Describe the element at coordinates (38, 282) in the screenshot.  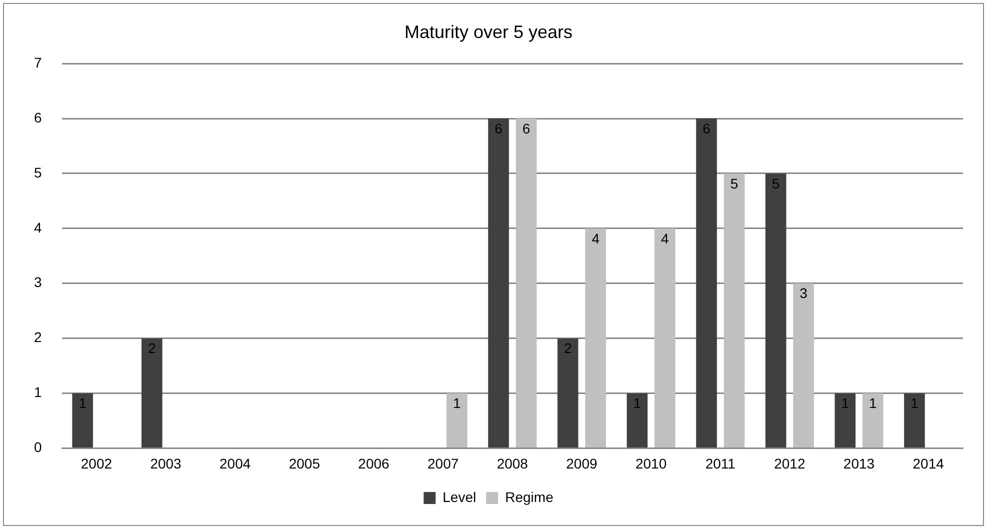
I see `y-tick-label: 3` at that location.